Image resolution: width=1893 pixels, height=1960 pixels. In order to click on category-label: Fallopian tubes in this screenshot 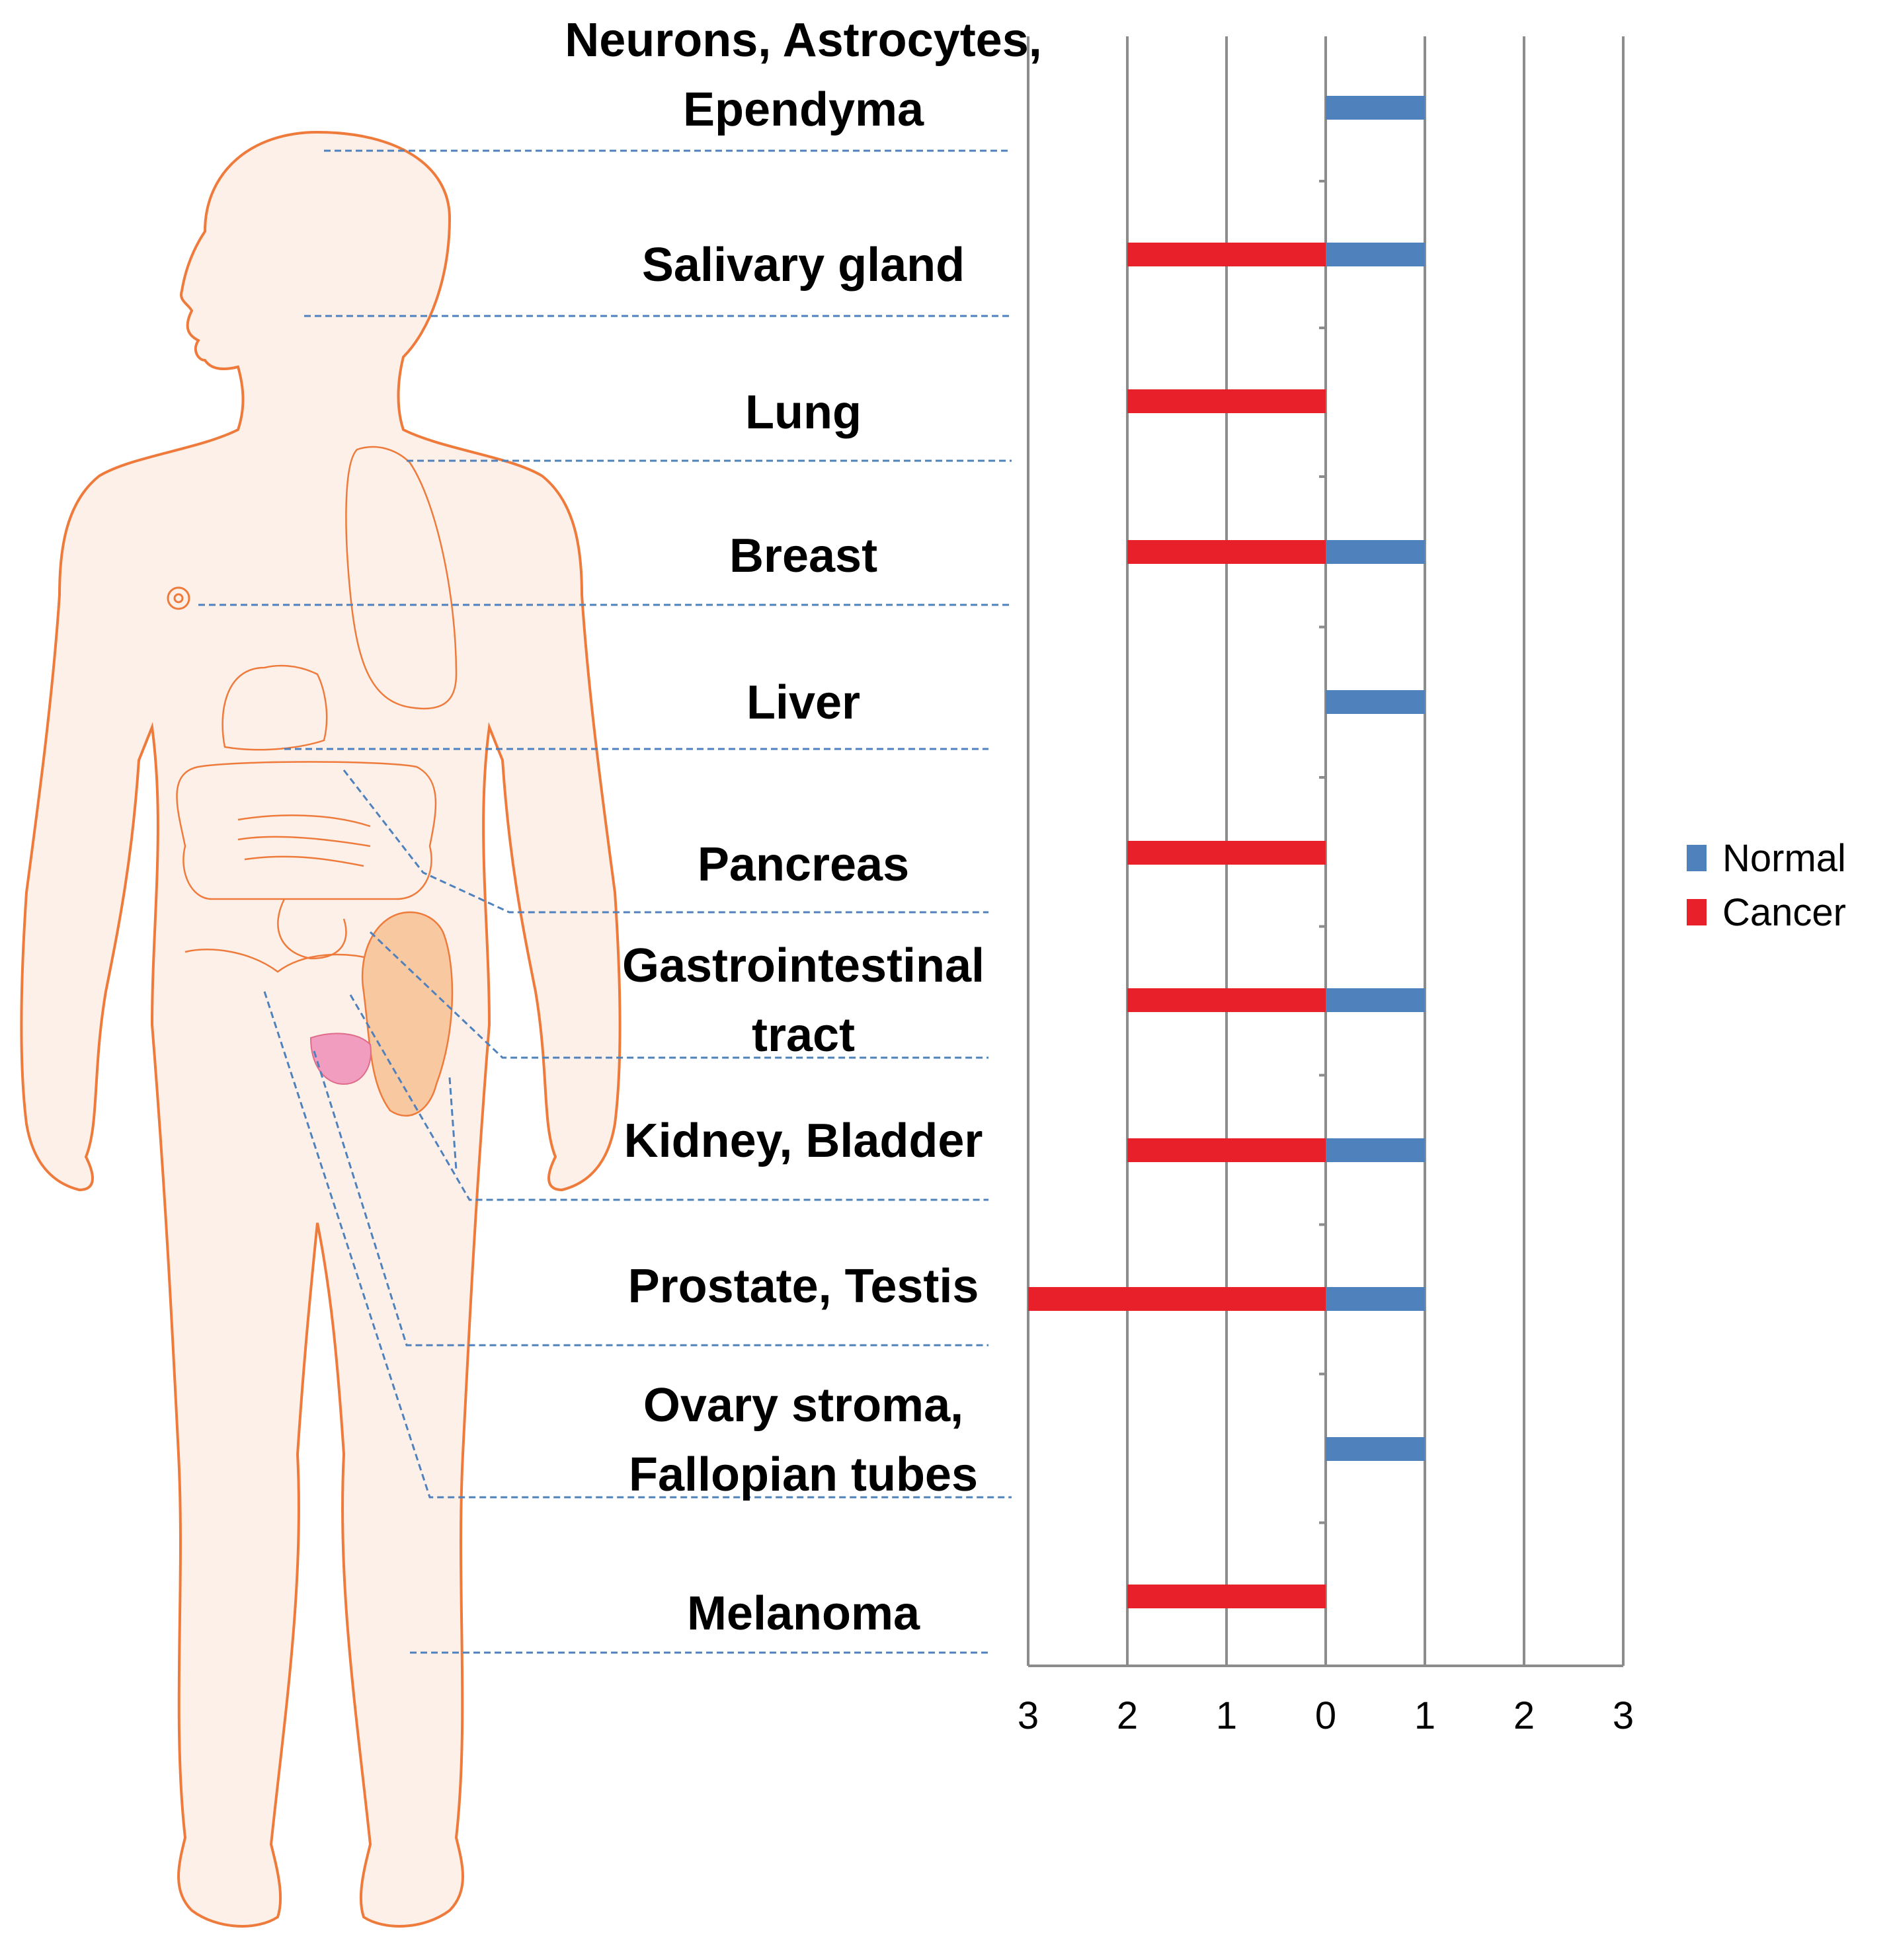, I will do `click(803, 1474)`.